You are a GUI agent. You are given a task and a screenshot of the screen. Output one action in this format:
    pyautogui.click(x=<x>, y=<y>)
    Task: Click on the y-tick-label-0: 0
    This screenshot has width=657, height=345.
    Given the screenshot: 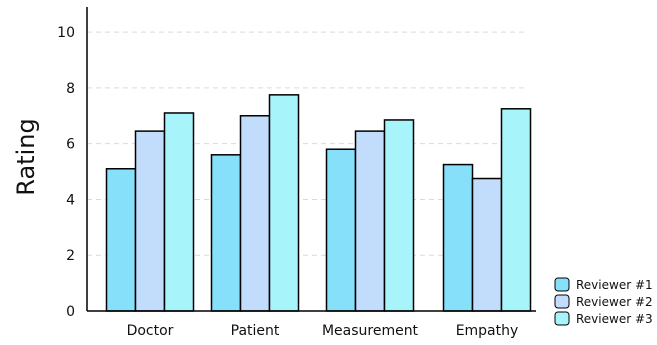 What is the action you would take?
    pyautogui.click(x=70, y=312)
    